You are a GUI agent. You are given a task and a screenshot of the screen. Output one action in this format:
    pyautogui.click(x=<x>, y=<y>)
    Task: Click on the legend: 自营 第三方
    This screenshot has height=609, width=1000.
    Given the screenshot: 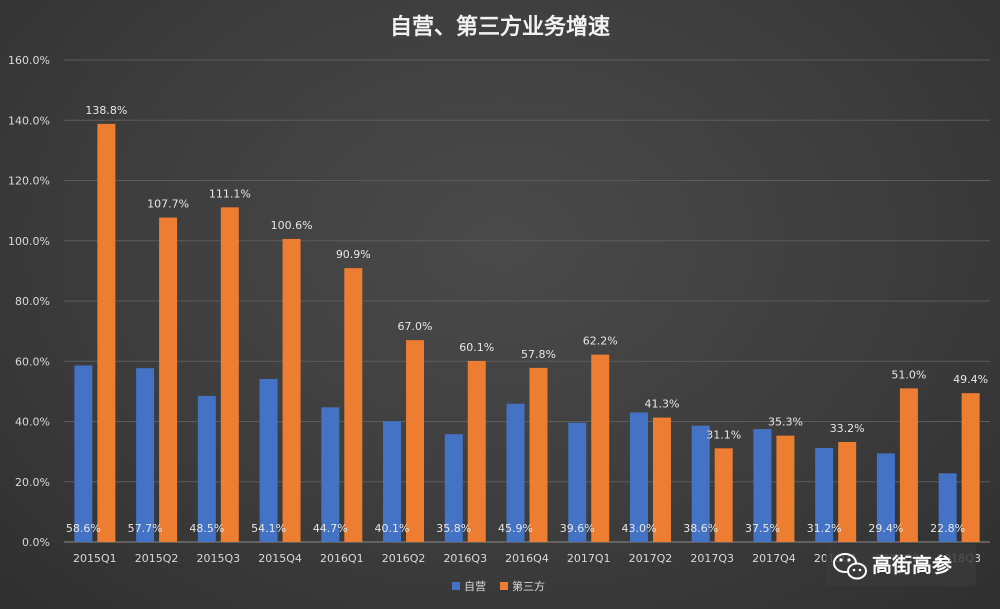 What is the action you would take?
    pyautogui.click(x=498, y=586)
    